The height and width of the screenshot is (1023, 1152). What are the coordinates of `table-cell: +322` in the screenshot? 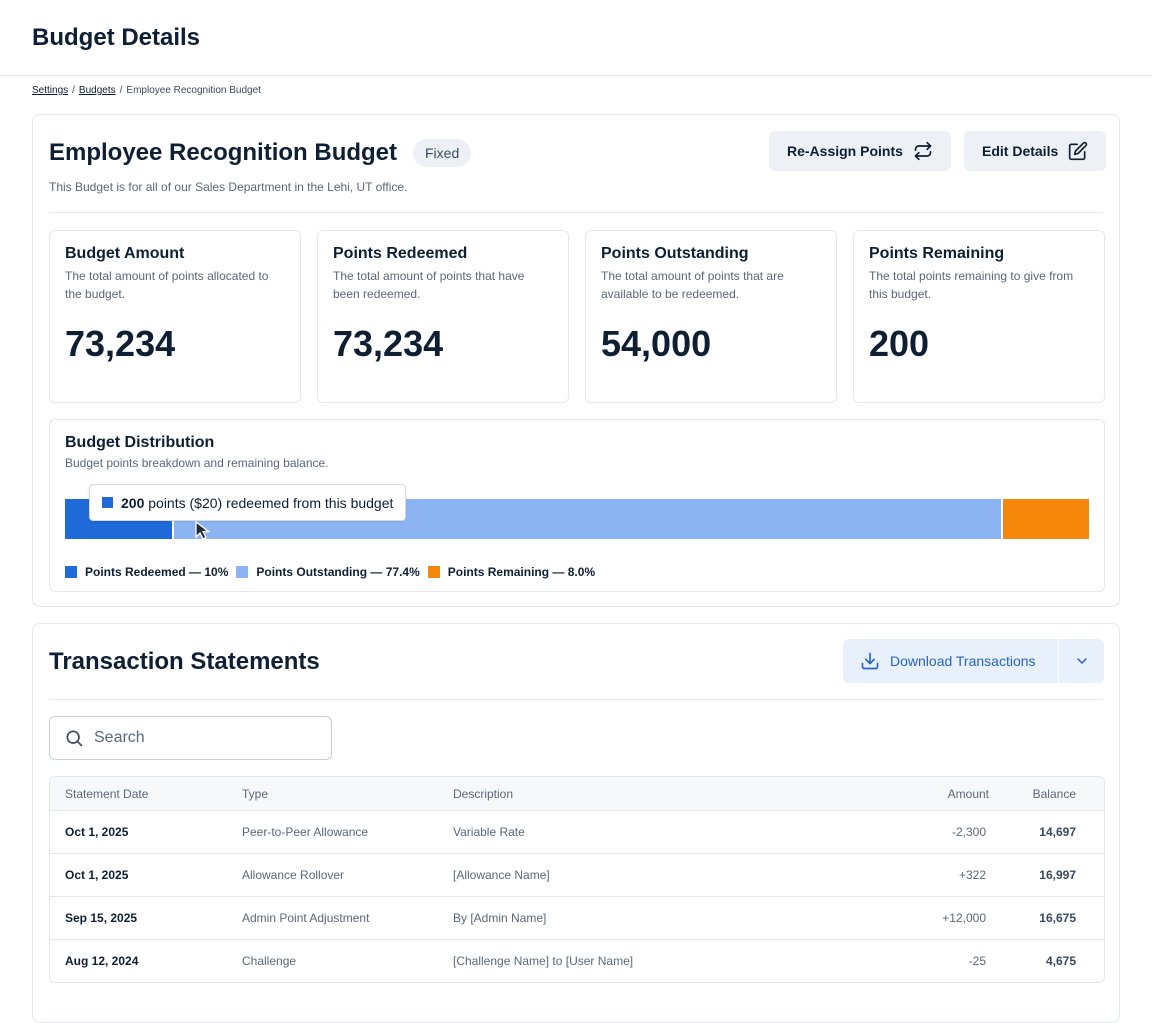 It's located at (972, 875).